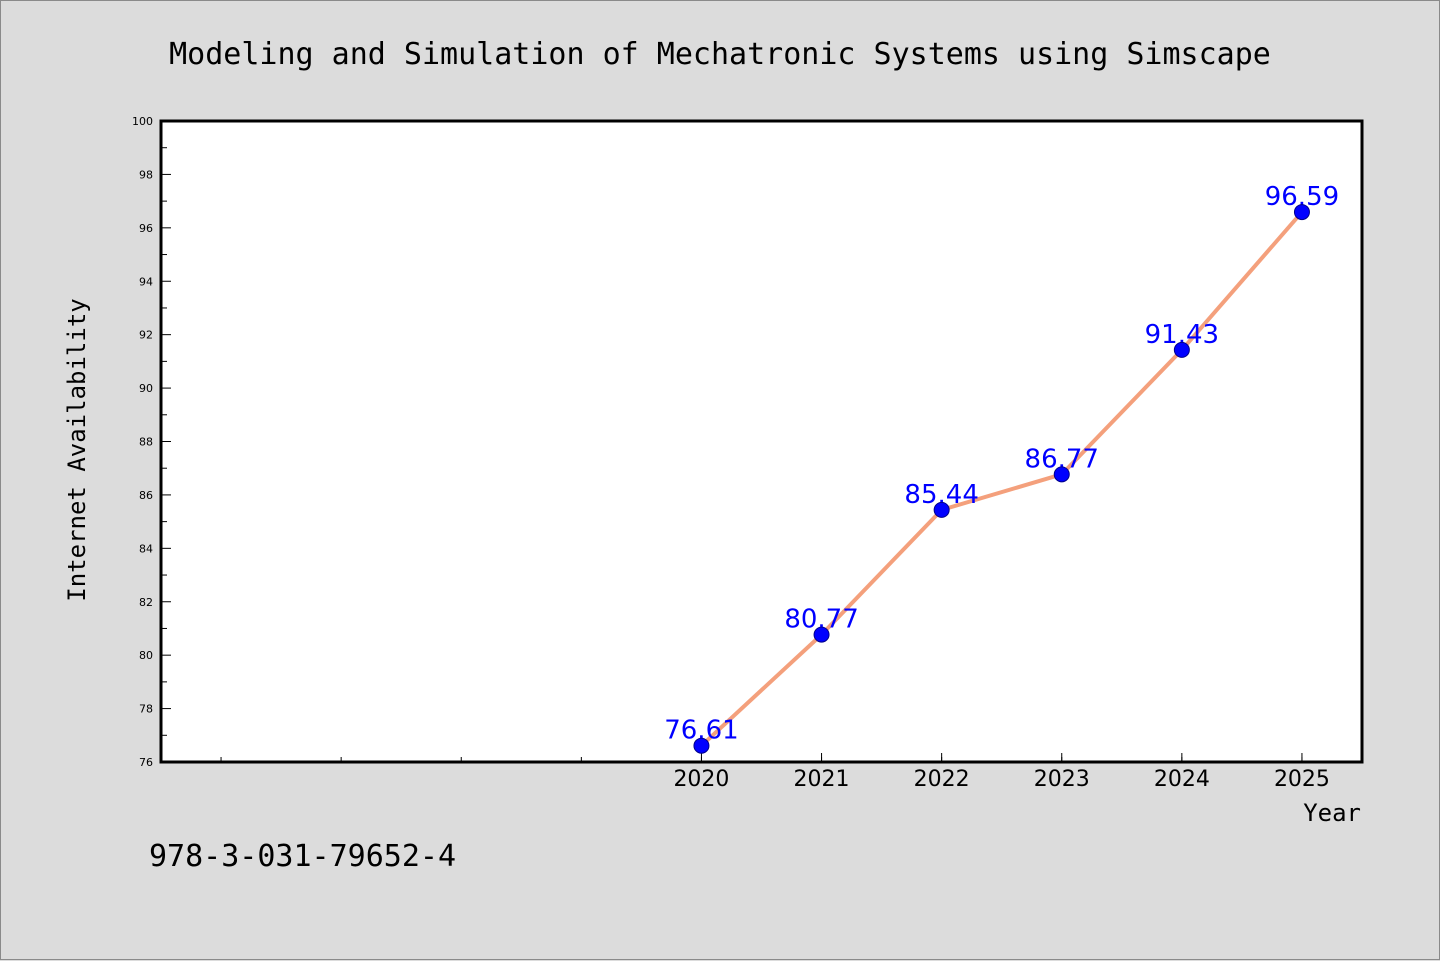 The image size is (1440, 961). What do you see at coordinates (146, 281) in the screenshot?
I see `y-tick-label: 94` at bounding box center [146, 281].